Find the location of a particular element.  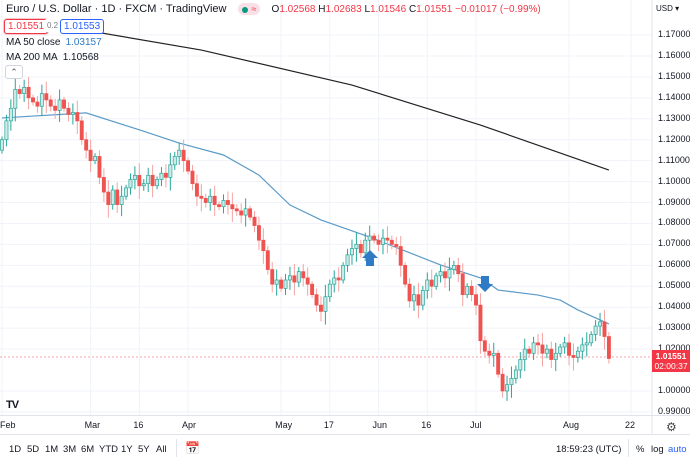

range-3m: 3M is located at coordinates (70, 449).